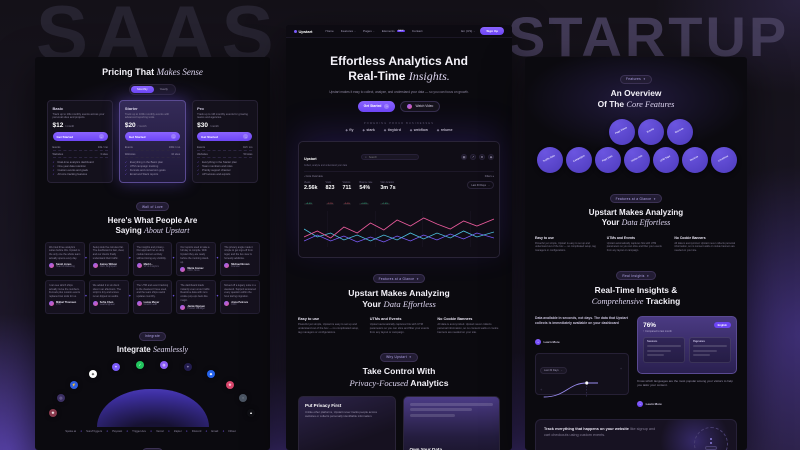 The image size is (800, 450). What do you see at coordinates (106, 303) in the screenshot?
I see `testimonial-name: Sofia Chen` at bounding box center [106, 303].